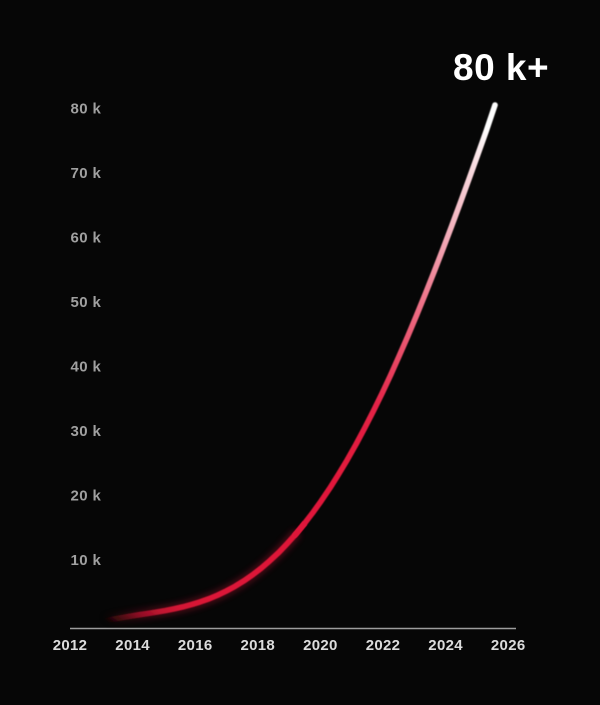 The height and width of the screenshot is (705, 600). Describe the element at coordinates (195, 645) in the screenshot. I see `svg-text: 2016` at that location.